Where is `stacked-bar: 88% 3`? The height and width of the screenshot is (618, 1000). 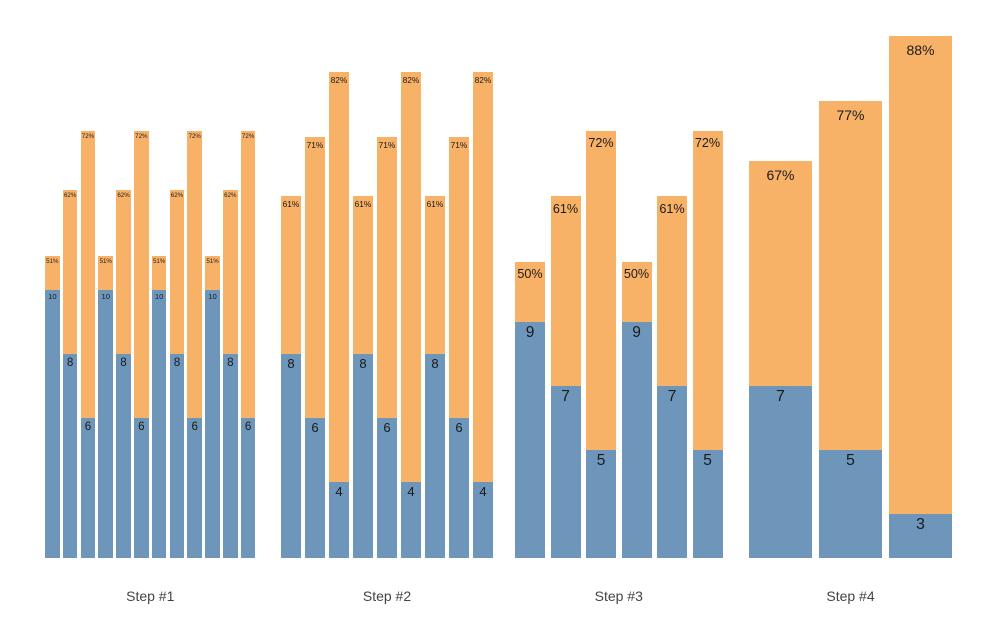 stacked-bar: 88% 3 is located at coordinates (920, 297).